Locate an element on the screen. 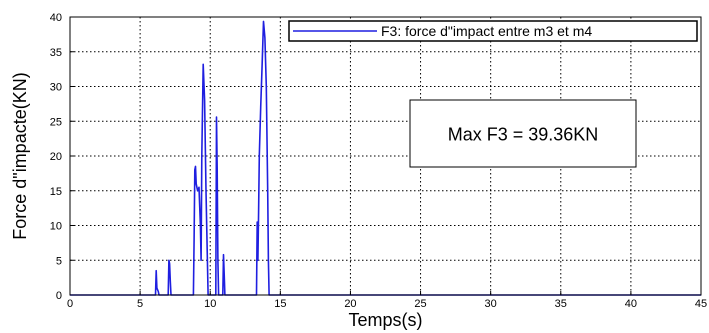 This screenshot has width=709, height=333. x-tick-label: 25 is located at coordinates (420, 304).